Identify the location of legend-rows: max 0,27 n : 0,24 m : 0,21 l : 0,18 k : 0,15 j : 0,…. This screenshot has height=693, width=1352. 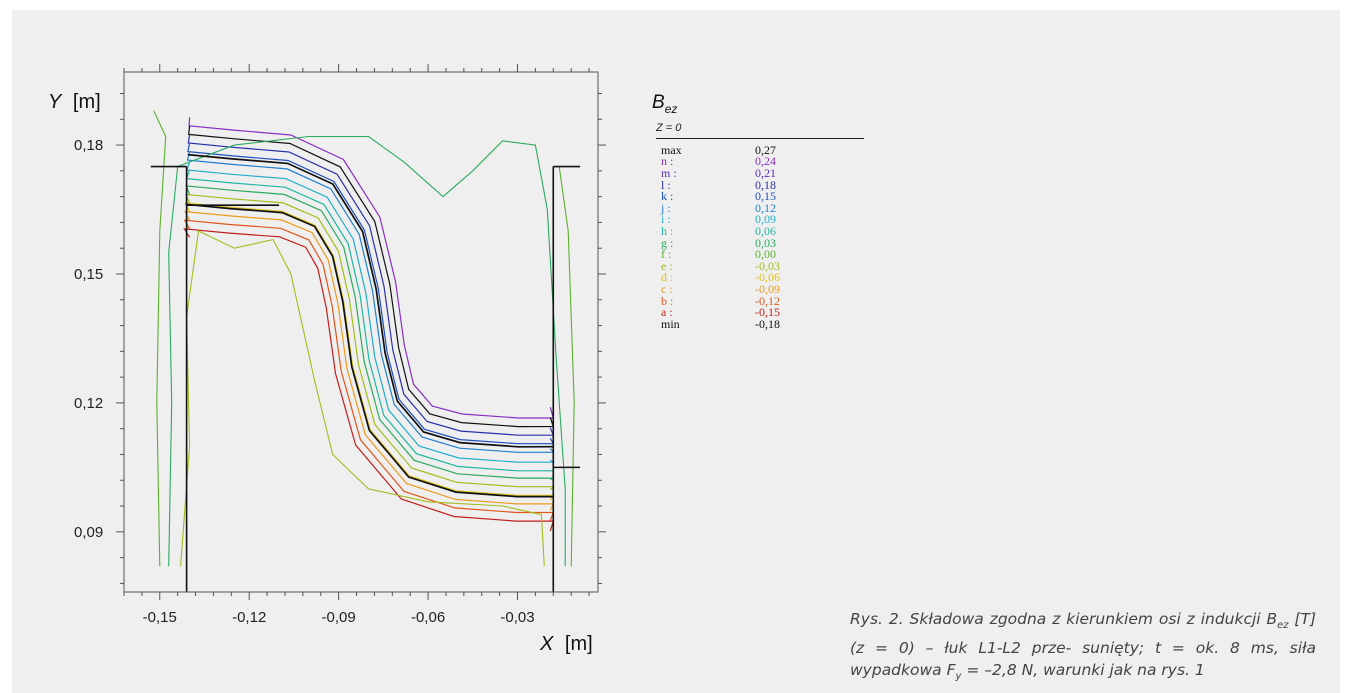
(757, 236).